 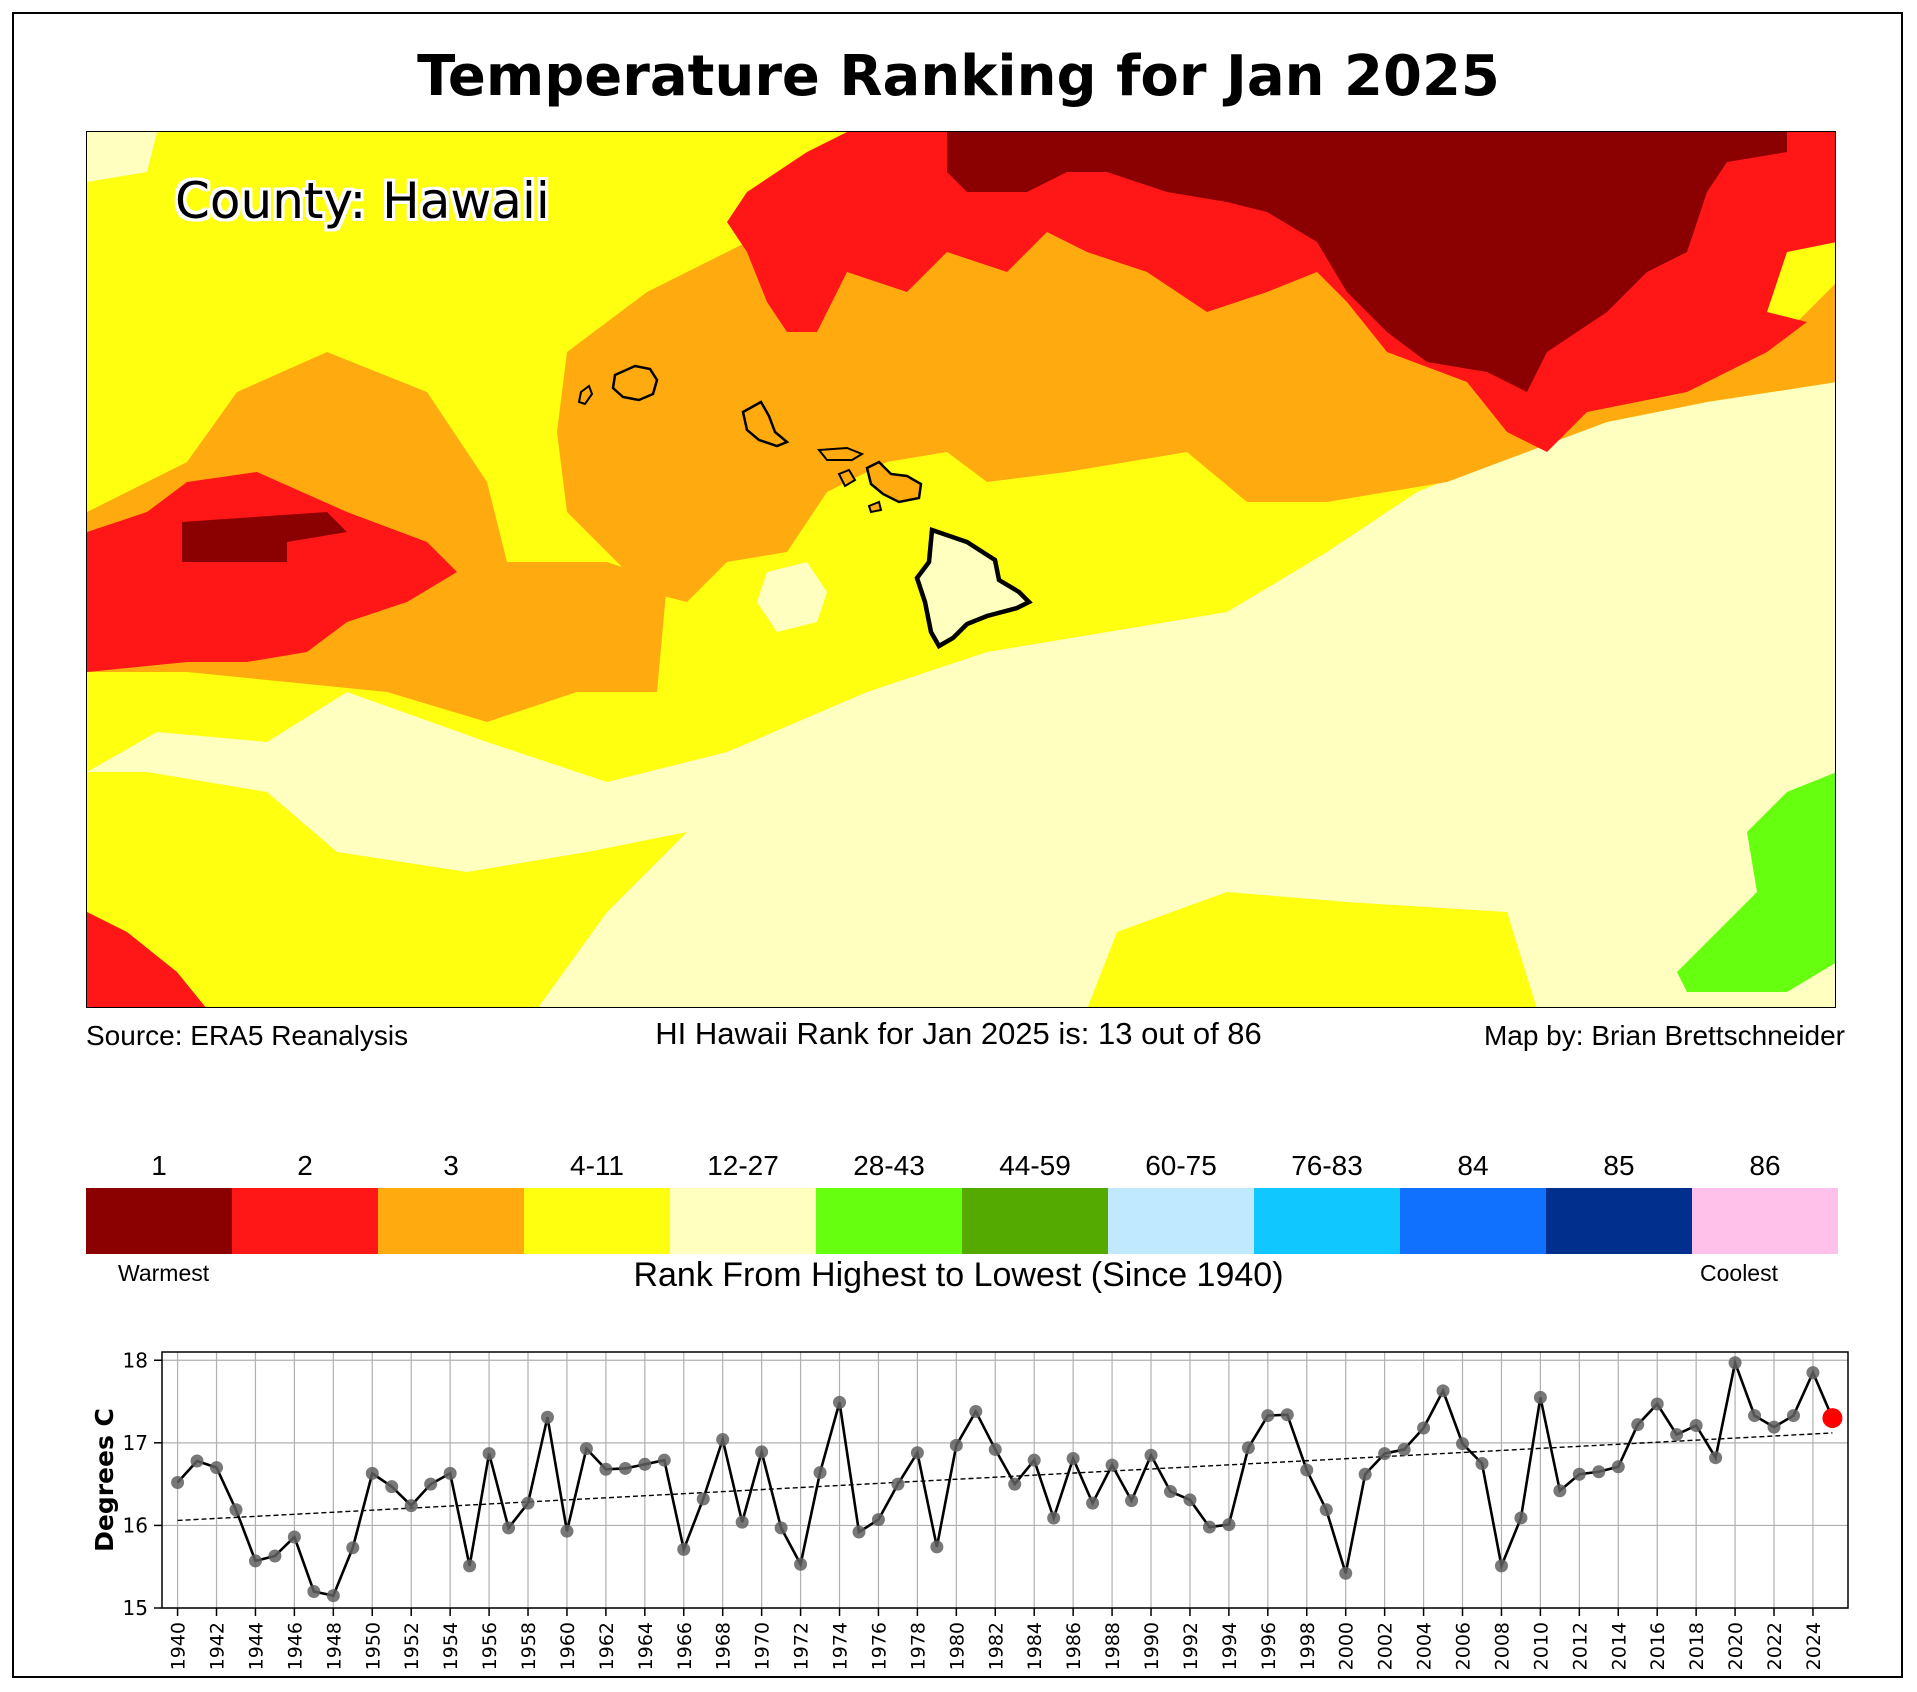 I want to click on map-island-niihau, so click(x=585, y=395).